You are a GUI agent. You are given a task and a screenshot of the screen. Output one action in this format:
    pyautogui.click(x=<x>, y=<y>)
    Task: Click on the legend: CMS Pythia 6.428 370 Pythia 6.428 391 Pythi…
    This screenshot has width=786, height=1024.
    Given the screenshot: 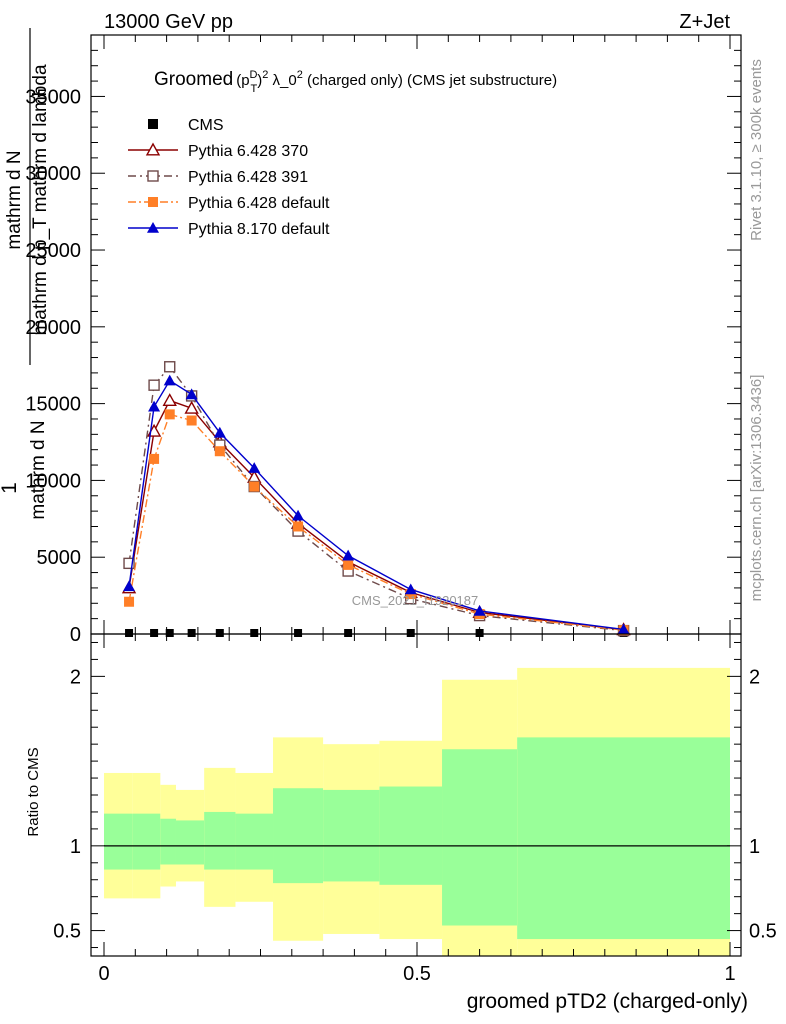 What is the action you would take?
    pyautogui.click(x=229, y=177)
    